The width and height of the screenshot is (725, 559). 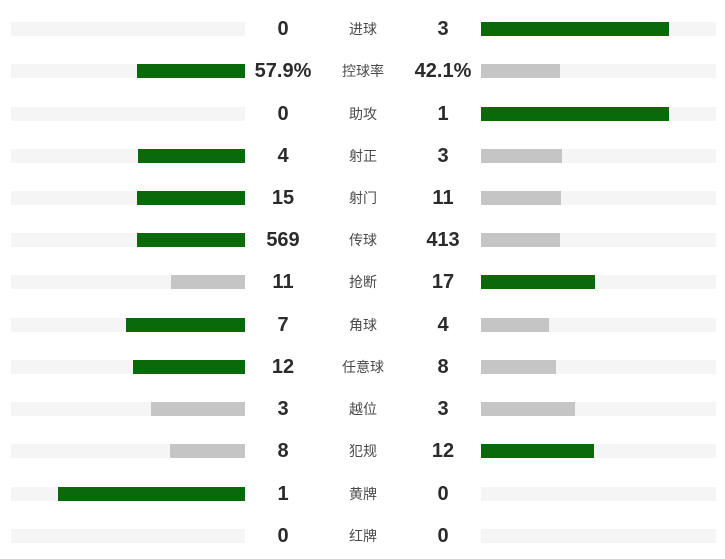 I want to click on right-stat-value: 42.1%, so click(x=443, y=71).